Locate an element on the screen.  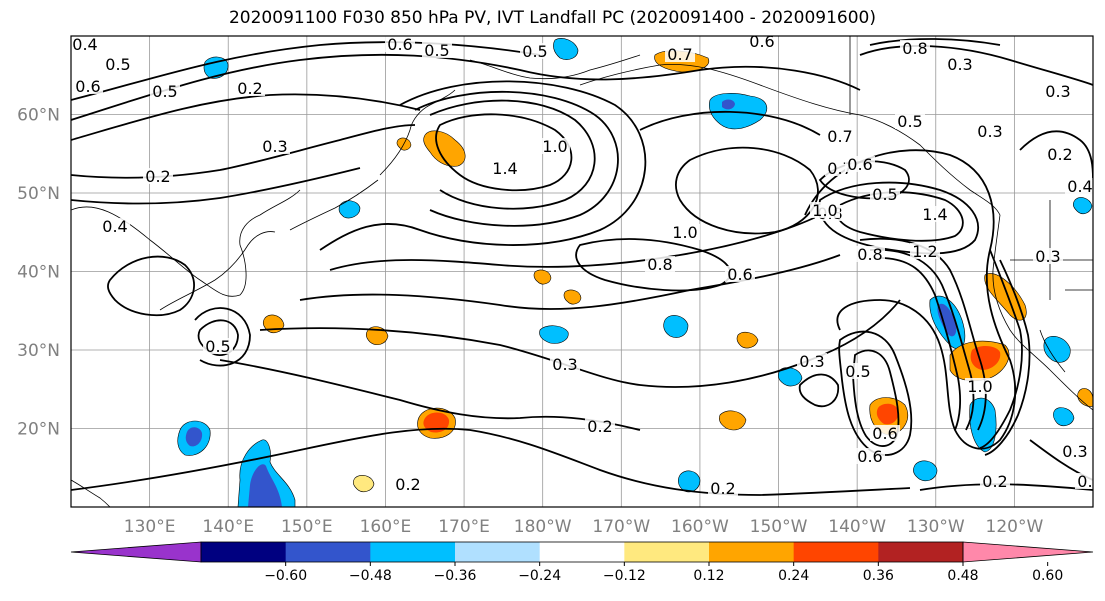
contour-label: 1.2 is located at coordinates (924, 251).